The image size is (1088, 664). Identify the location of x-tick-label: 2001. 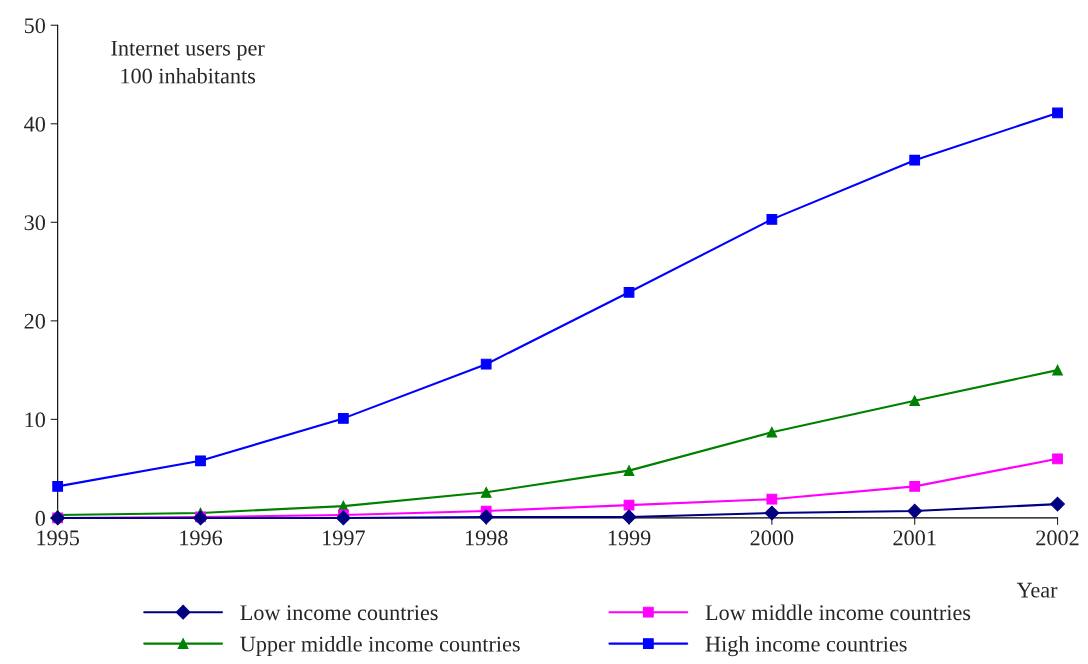
(914, 538).